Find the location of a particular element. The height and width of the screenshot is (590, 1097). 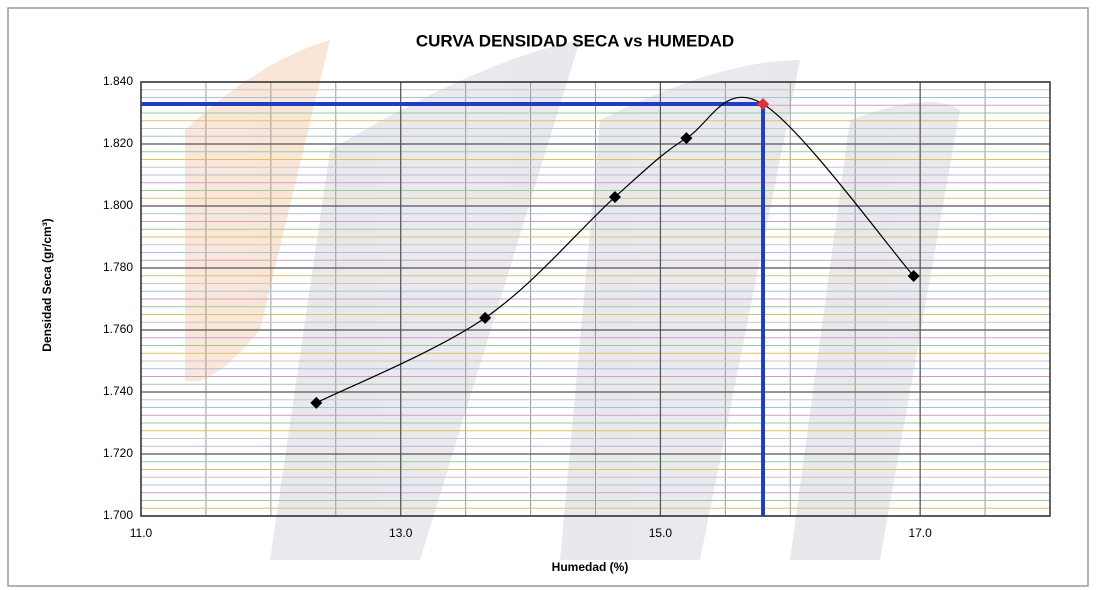

y-tick-label: 1.780 is located at coordinates (118, 267).